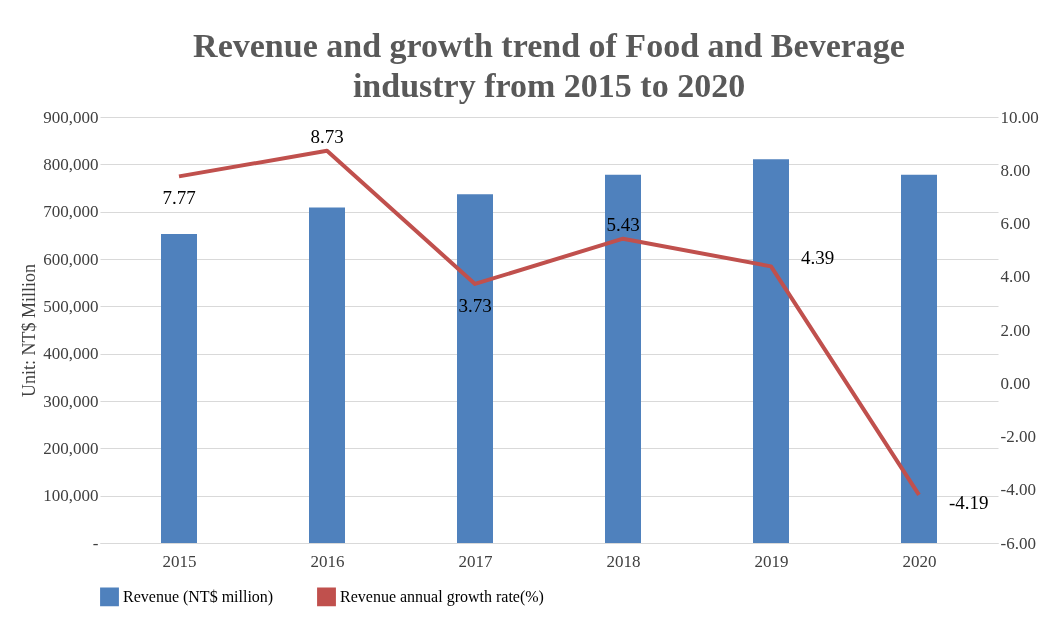 Image resolution: width=1059 pixels, height=619 pixels. What do you see at coordinates (442, 596) in the screenshot?
I see `legend-label: Revenue annual growth rate(%)` at bounding box center [442, 596].